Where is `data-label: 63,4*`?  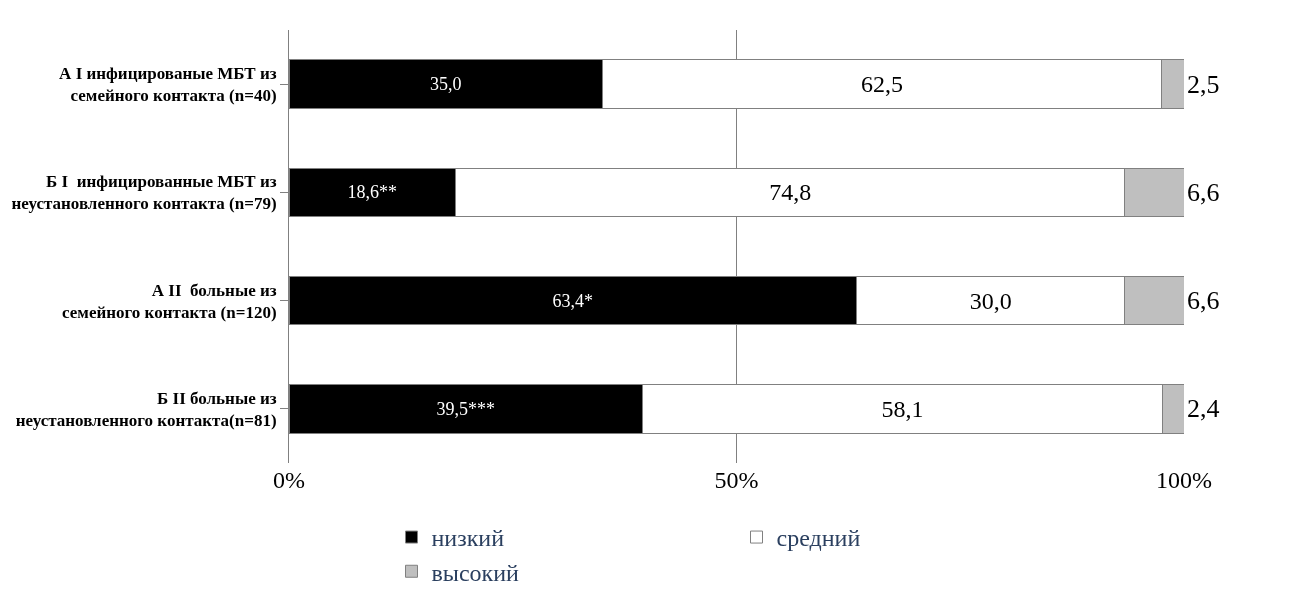
data-label: 63,4* is located at coordinates (572, 300).